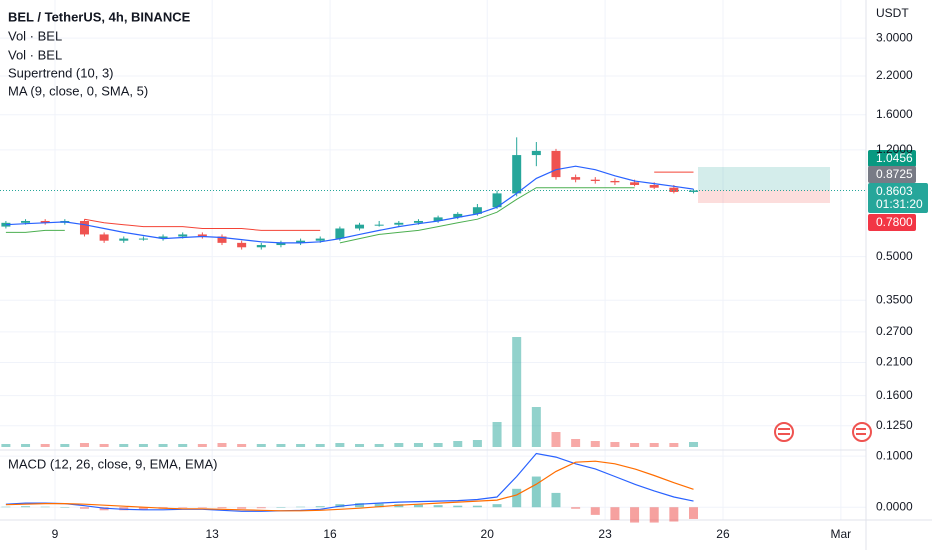  I want to click on long-zone, so click(764, 178).